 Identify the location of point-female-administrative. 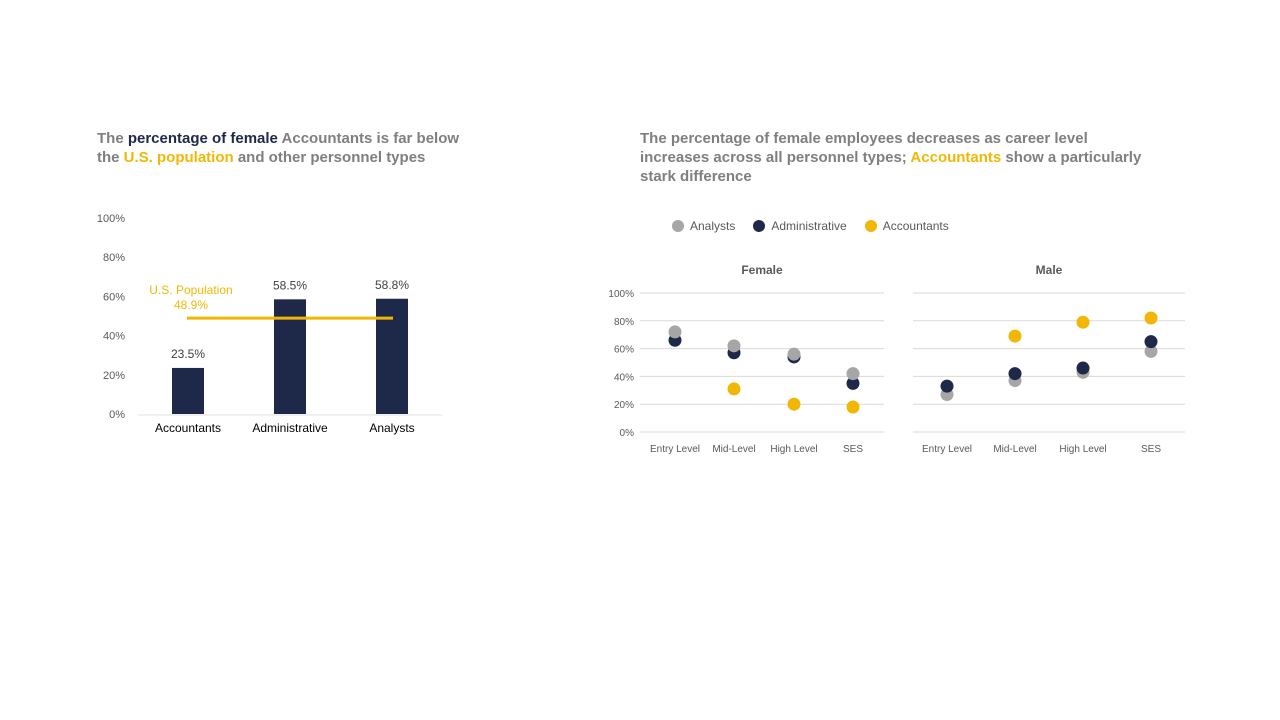
(853, 383).